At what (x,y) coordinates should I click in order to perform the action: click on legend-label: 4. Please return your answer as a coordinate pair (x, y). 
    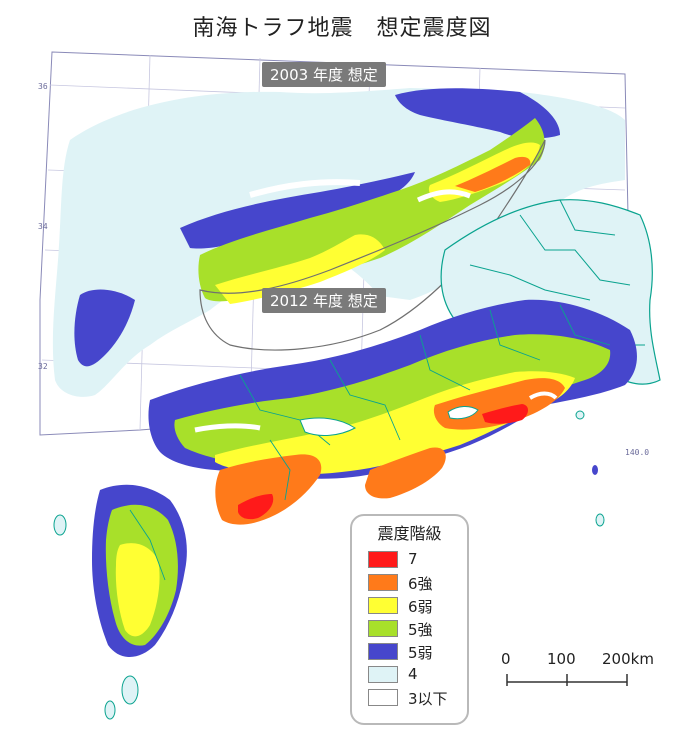
    Looking at the image, I should click on (413, 674).